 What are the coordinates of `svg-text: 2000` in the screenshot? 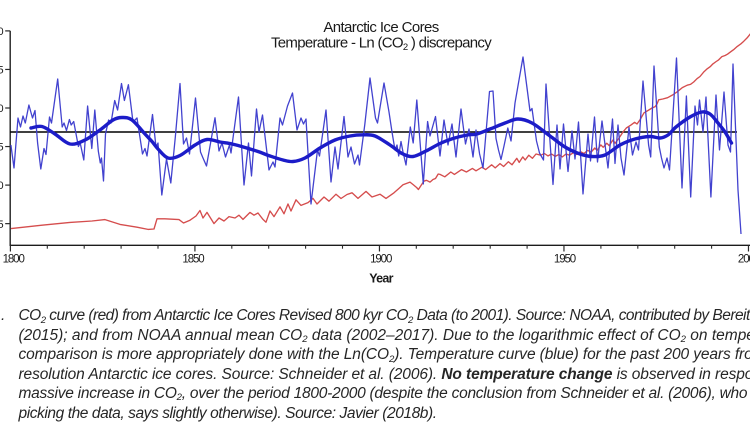 It's located at (744, 259).